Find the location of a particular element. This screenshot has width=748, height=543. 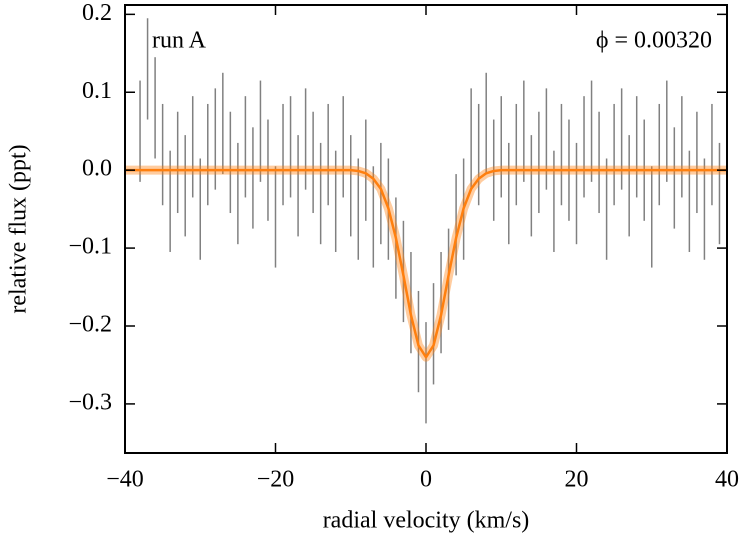

x-tick-label: 20 is located at coordinates (577, 480).